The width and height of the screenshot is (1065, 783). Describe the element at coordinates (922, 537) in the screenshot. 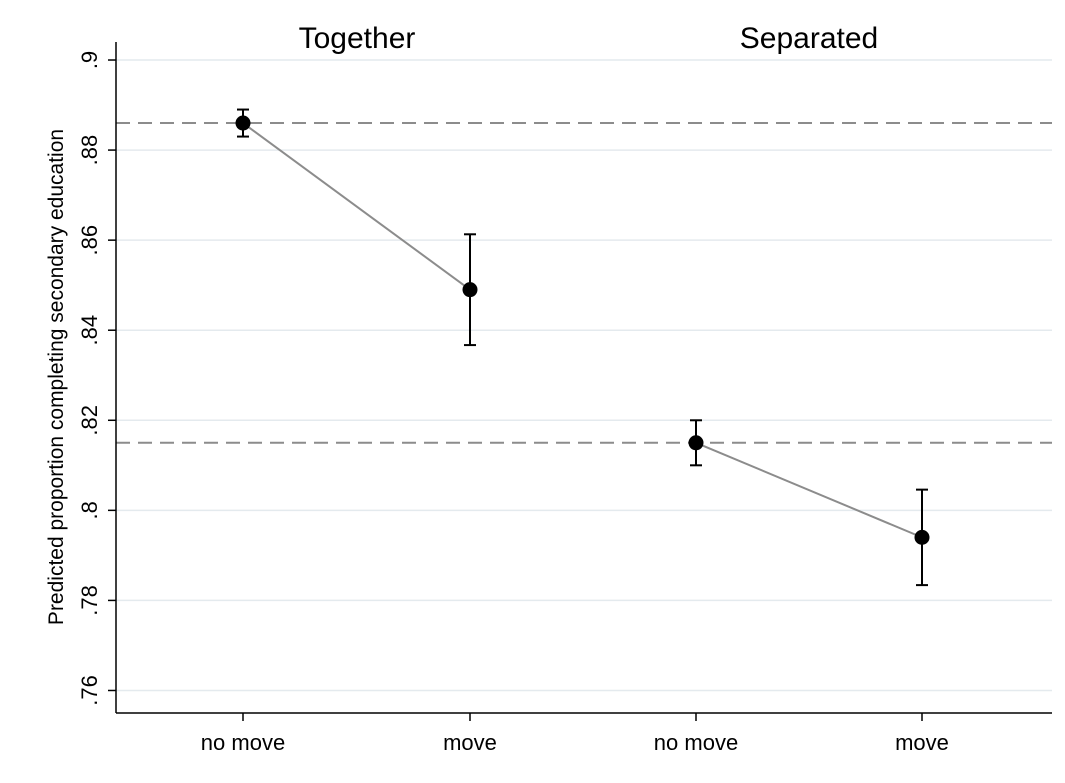

I see `point-separated-move` at that location.